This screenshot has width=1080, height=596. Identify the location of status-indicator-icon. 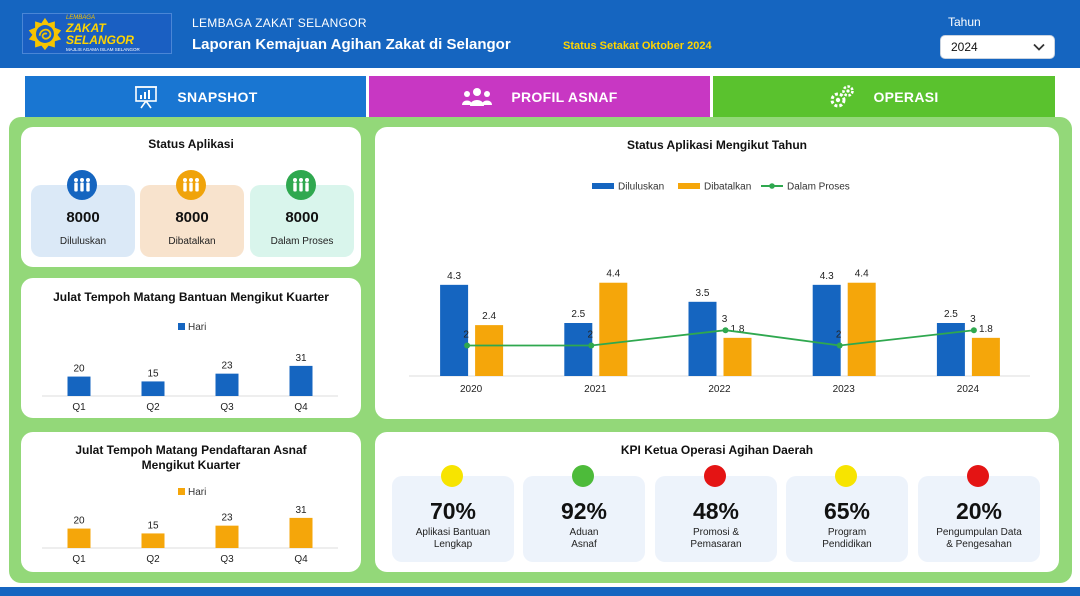
(583, 476).